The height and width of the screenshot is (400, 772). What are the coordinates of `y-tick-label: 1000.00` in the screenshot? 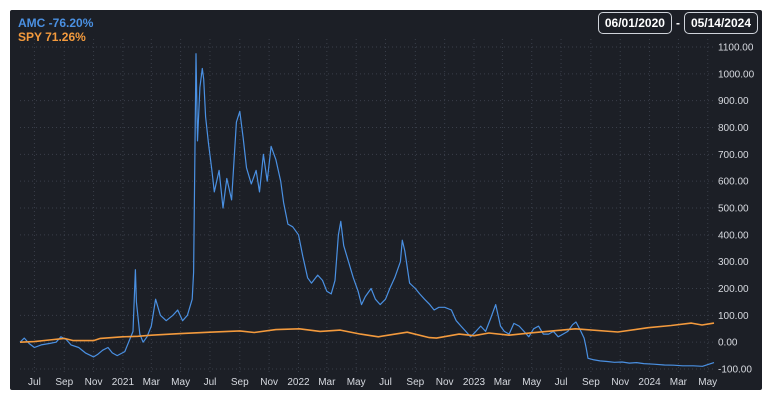 It's located at (736, 74).